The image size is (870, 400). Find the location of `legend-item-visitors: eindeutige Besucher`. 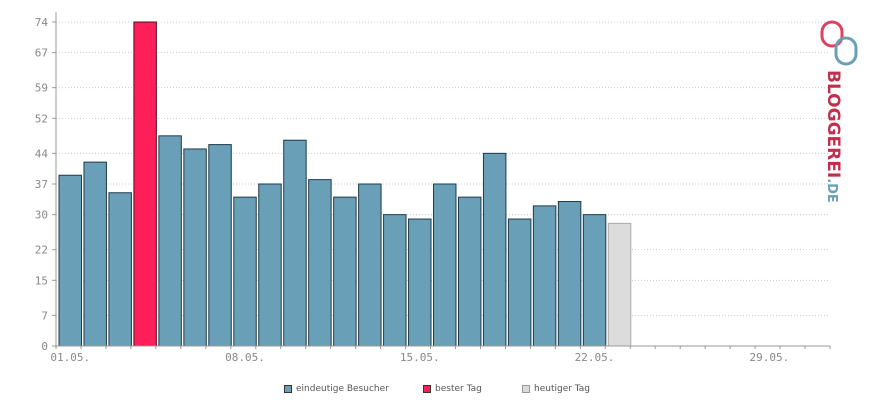

legend-item-visitors: eindeutige Besucher is located at coordinates (336, 389).